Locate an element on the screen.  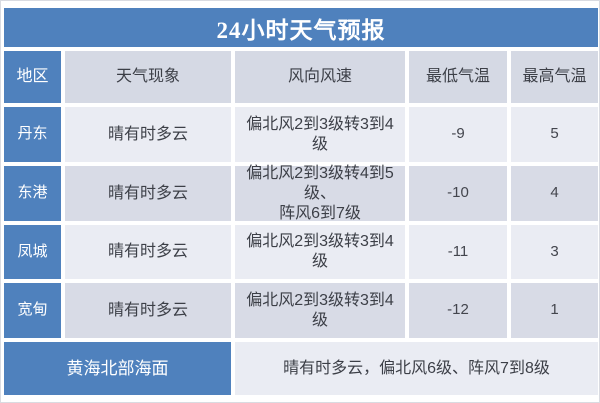
column-header-max-temp: 最高气温 is located at coordinates (554, 77).